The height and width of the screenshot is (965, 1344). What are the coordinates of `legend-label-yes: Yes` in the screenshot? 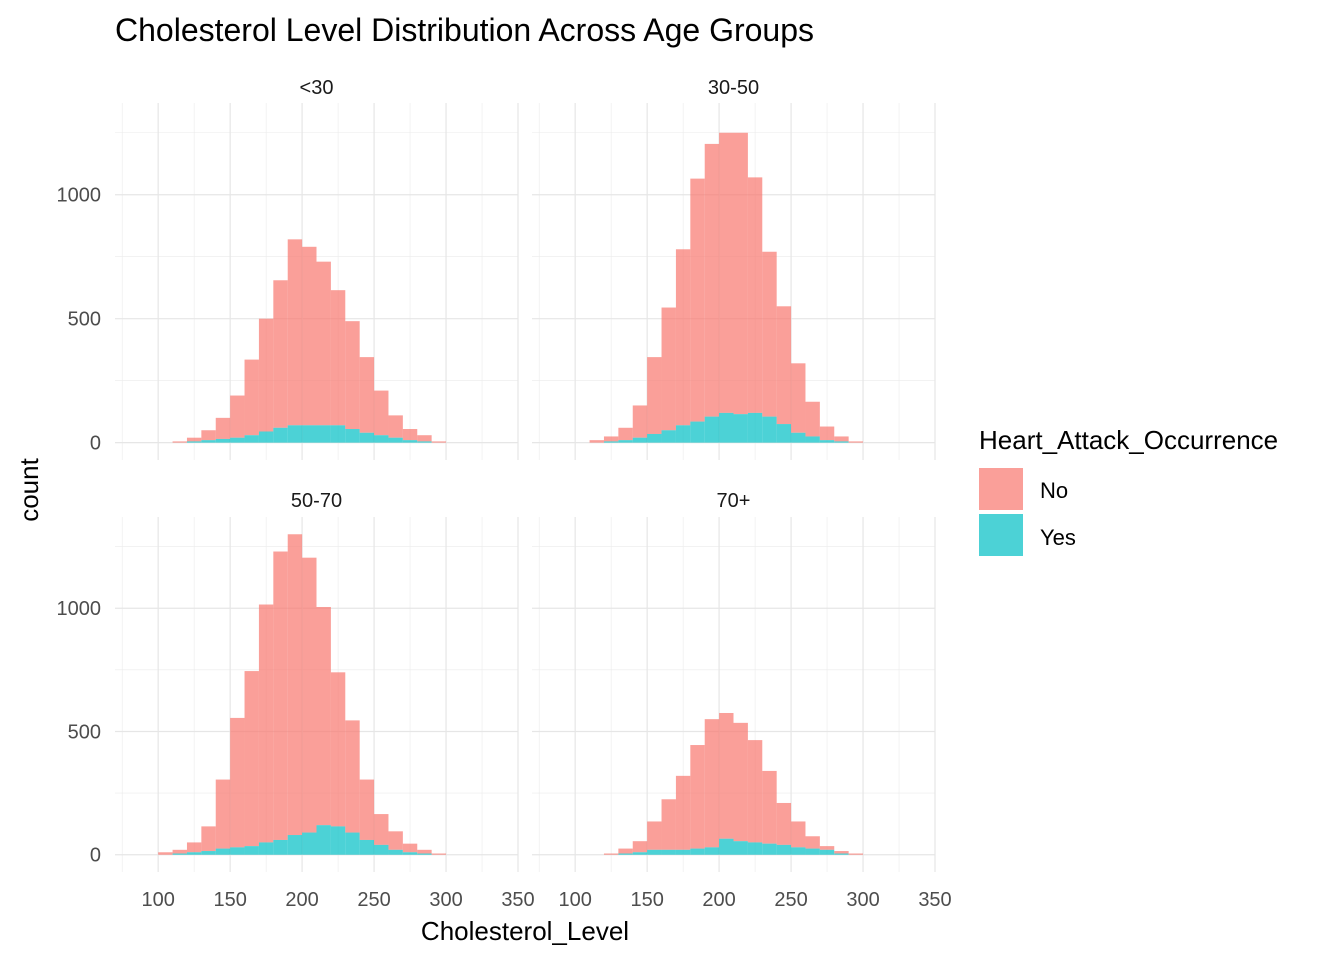 It's located at (1058, 537).